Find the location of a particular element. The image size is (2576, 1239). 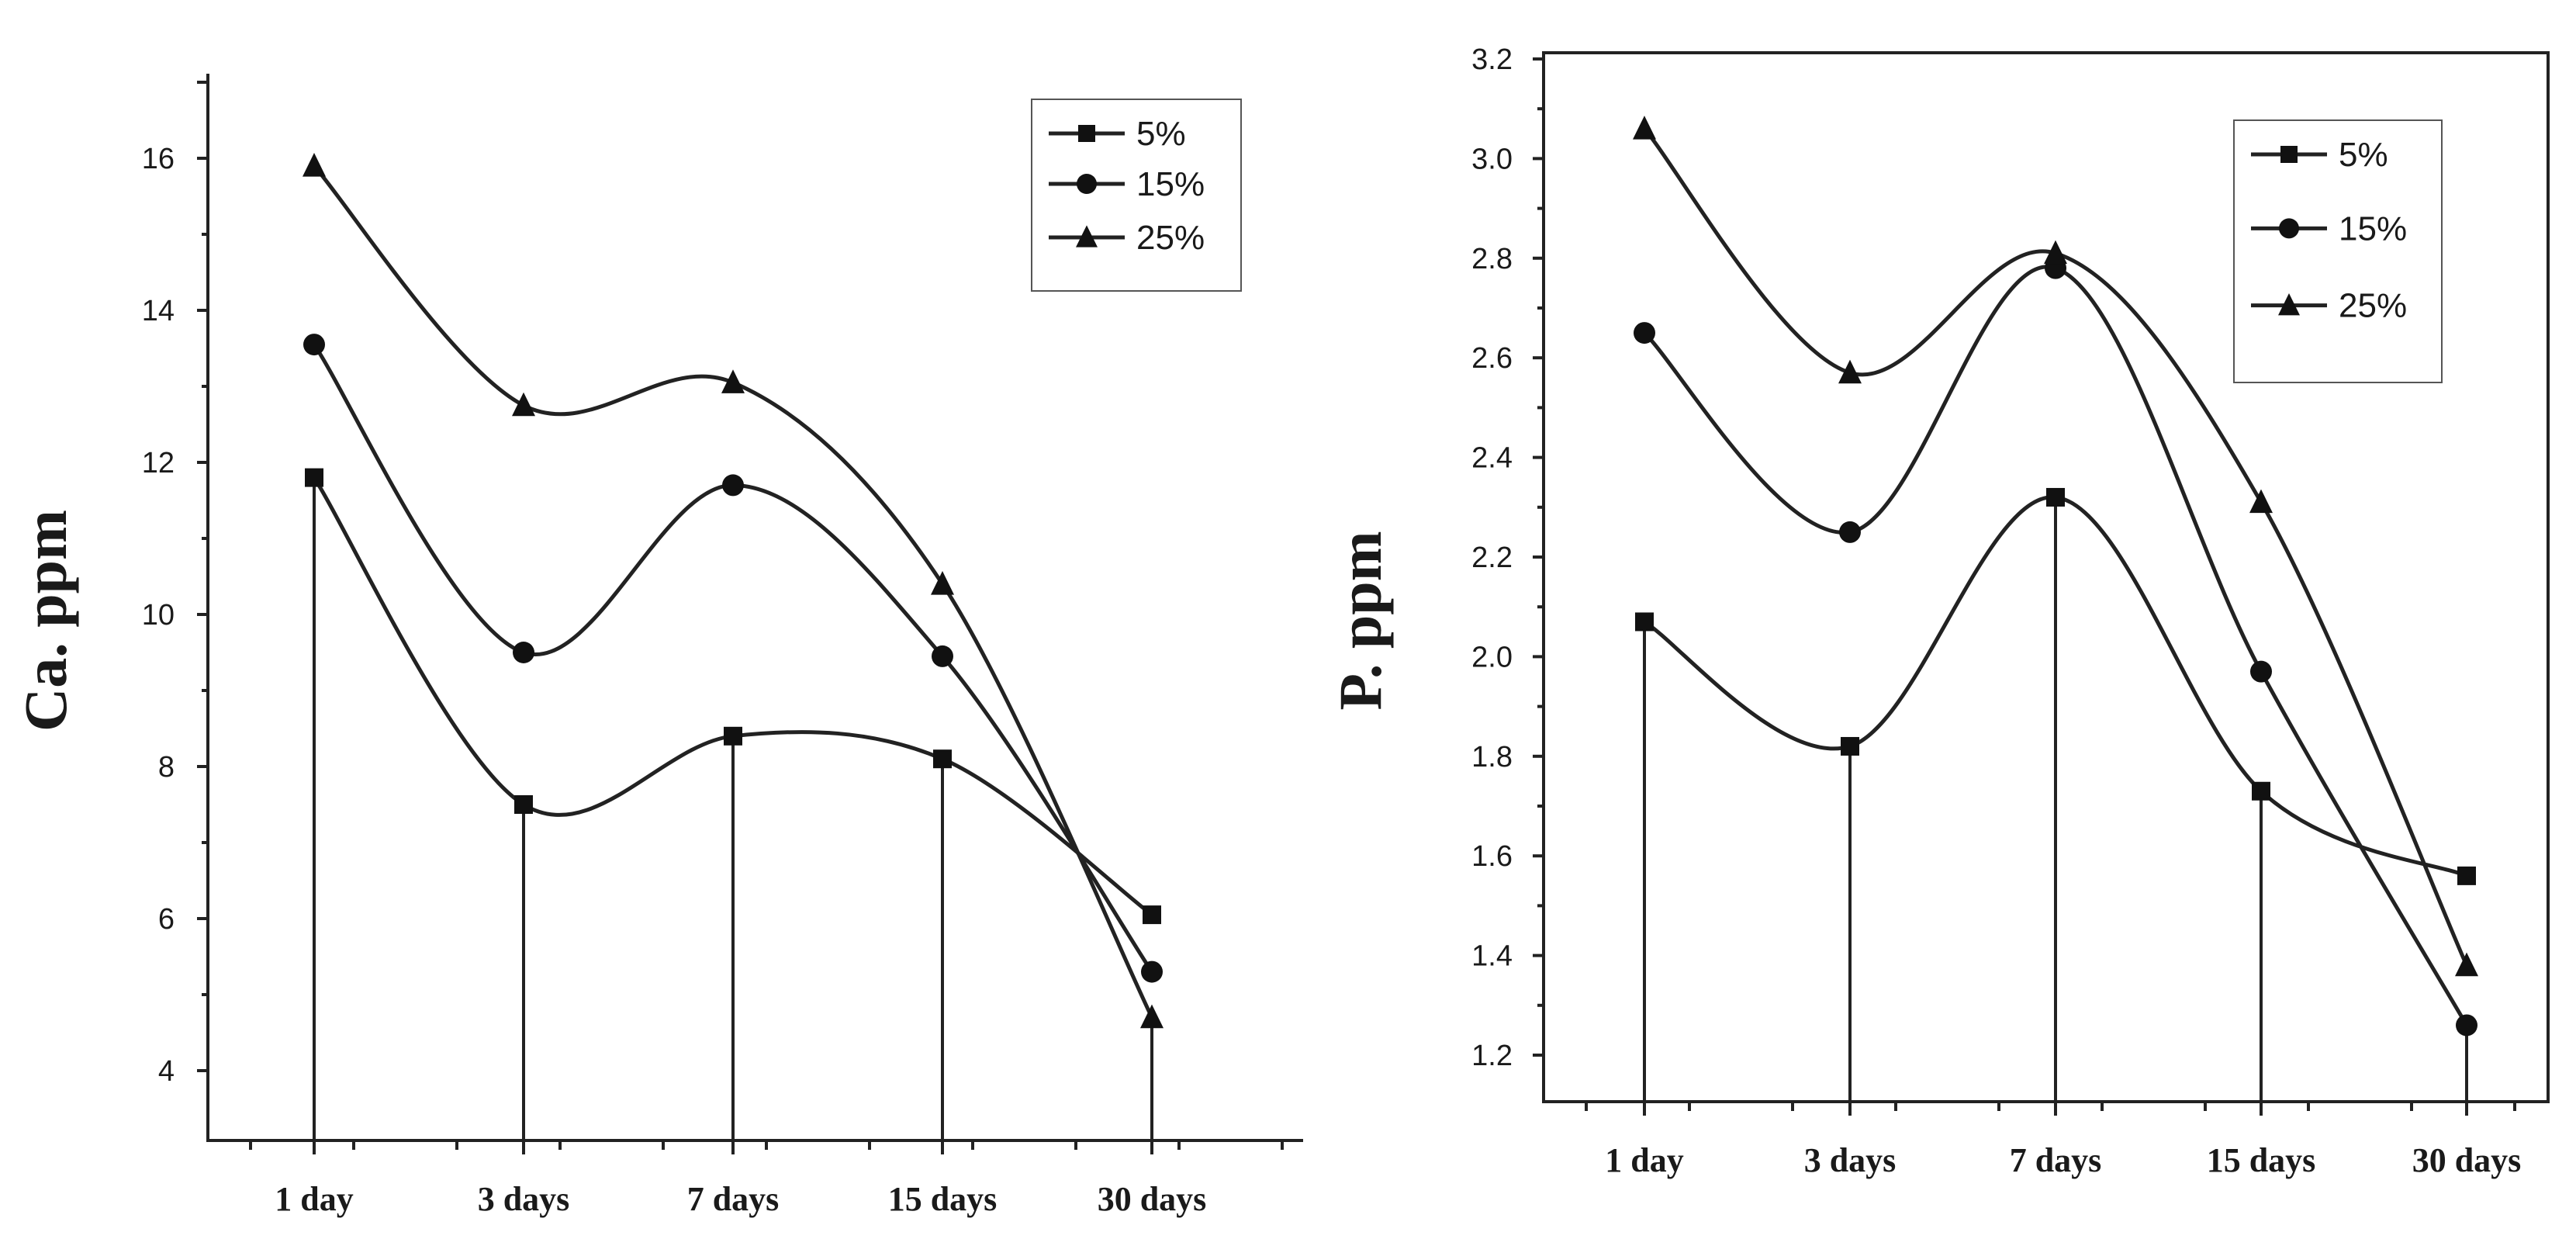

y-tick-label: 2.0 is located at coordinates (1492, 657).